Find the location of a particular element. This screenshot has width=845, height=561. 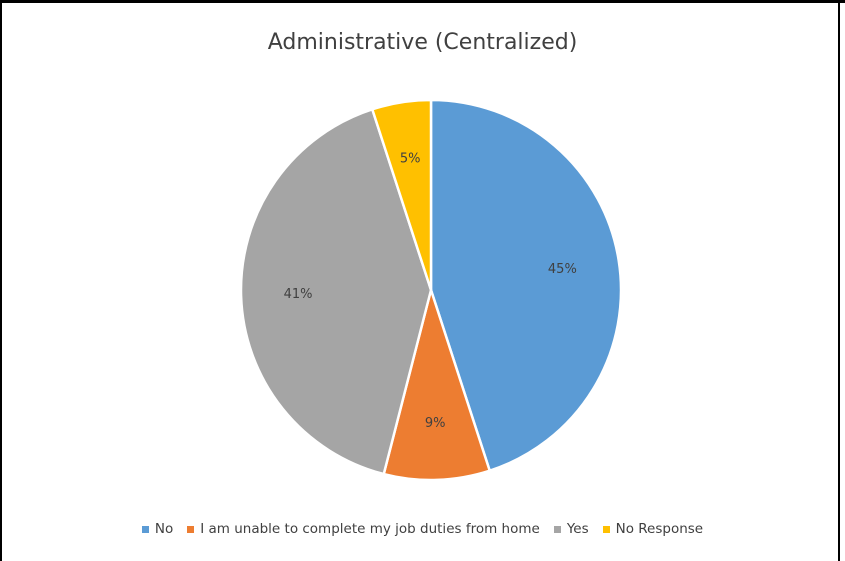

slice-data-label-1: 9% is located at coordinates (435, 423).